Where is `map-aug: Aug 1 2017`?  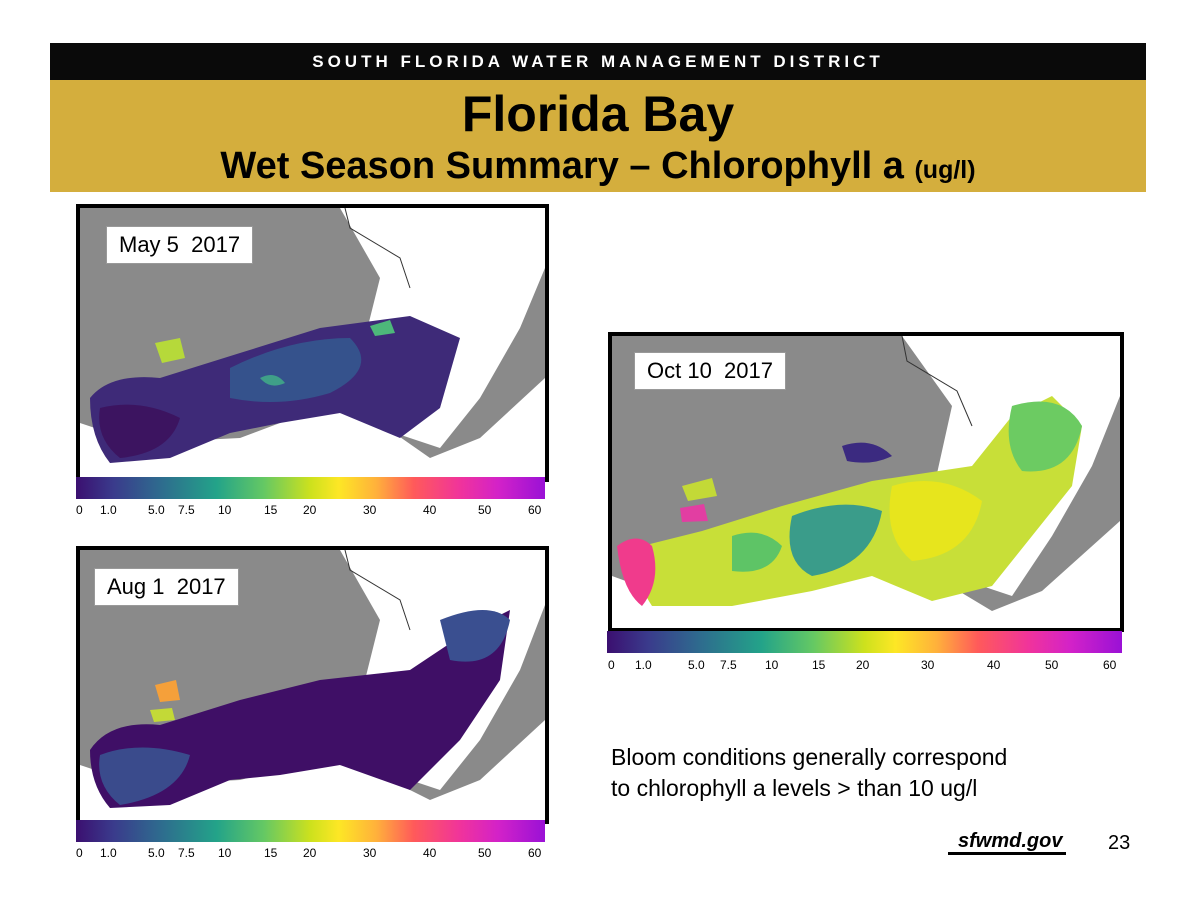 map-aug: Aug 1 2017 is located at coordinates (312, 685).